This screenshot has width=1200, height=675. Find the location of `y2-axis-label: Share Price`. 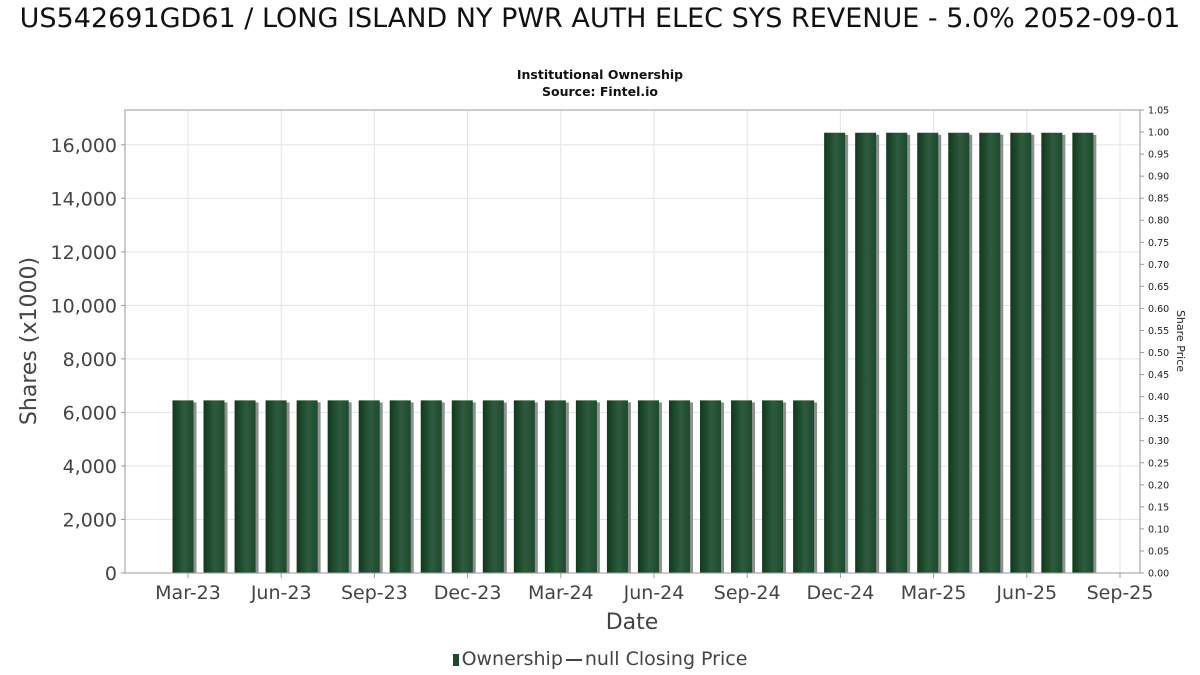

y2-axis-label: Share Price is located at coordinates (1180, 341).